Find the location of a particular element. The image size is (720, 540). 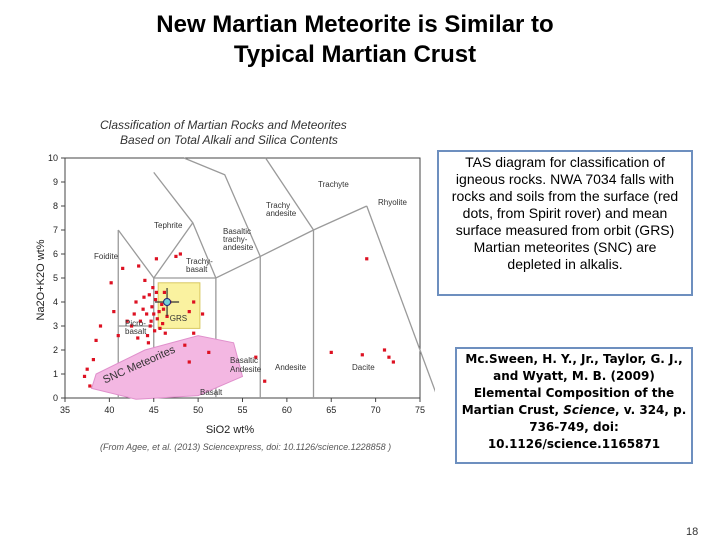

field-label-trachyte: Trachyte is located at coordinates (333, 184).